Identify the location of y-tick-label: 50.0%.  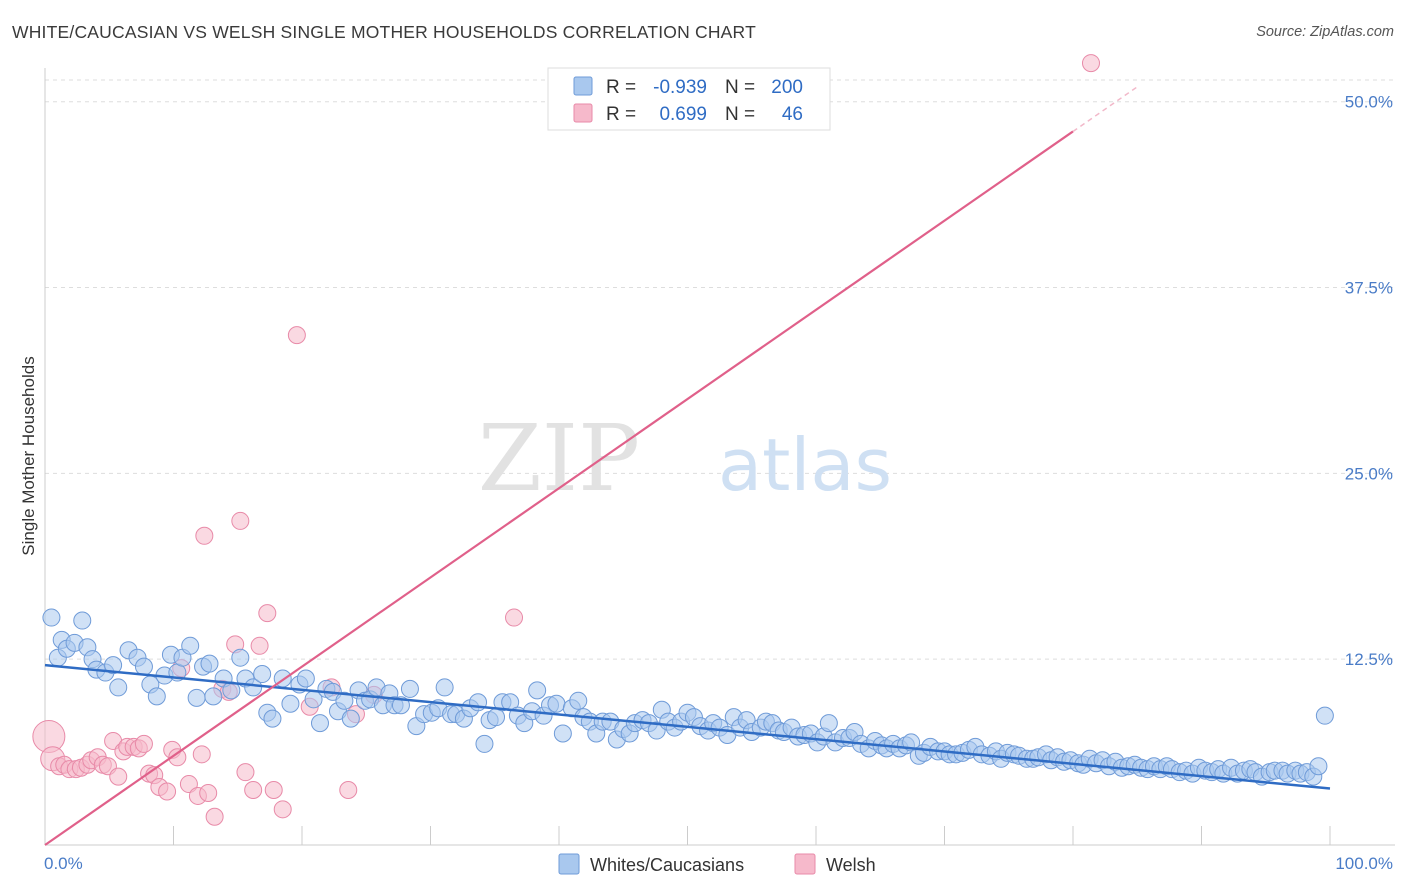
(1369, 102).